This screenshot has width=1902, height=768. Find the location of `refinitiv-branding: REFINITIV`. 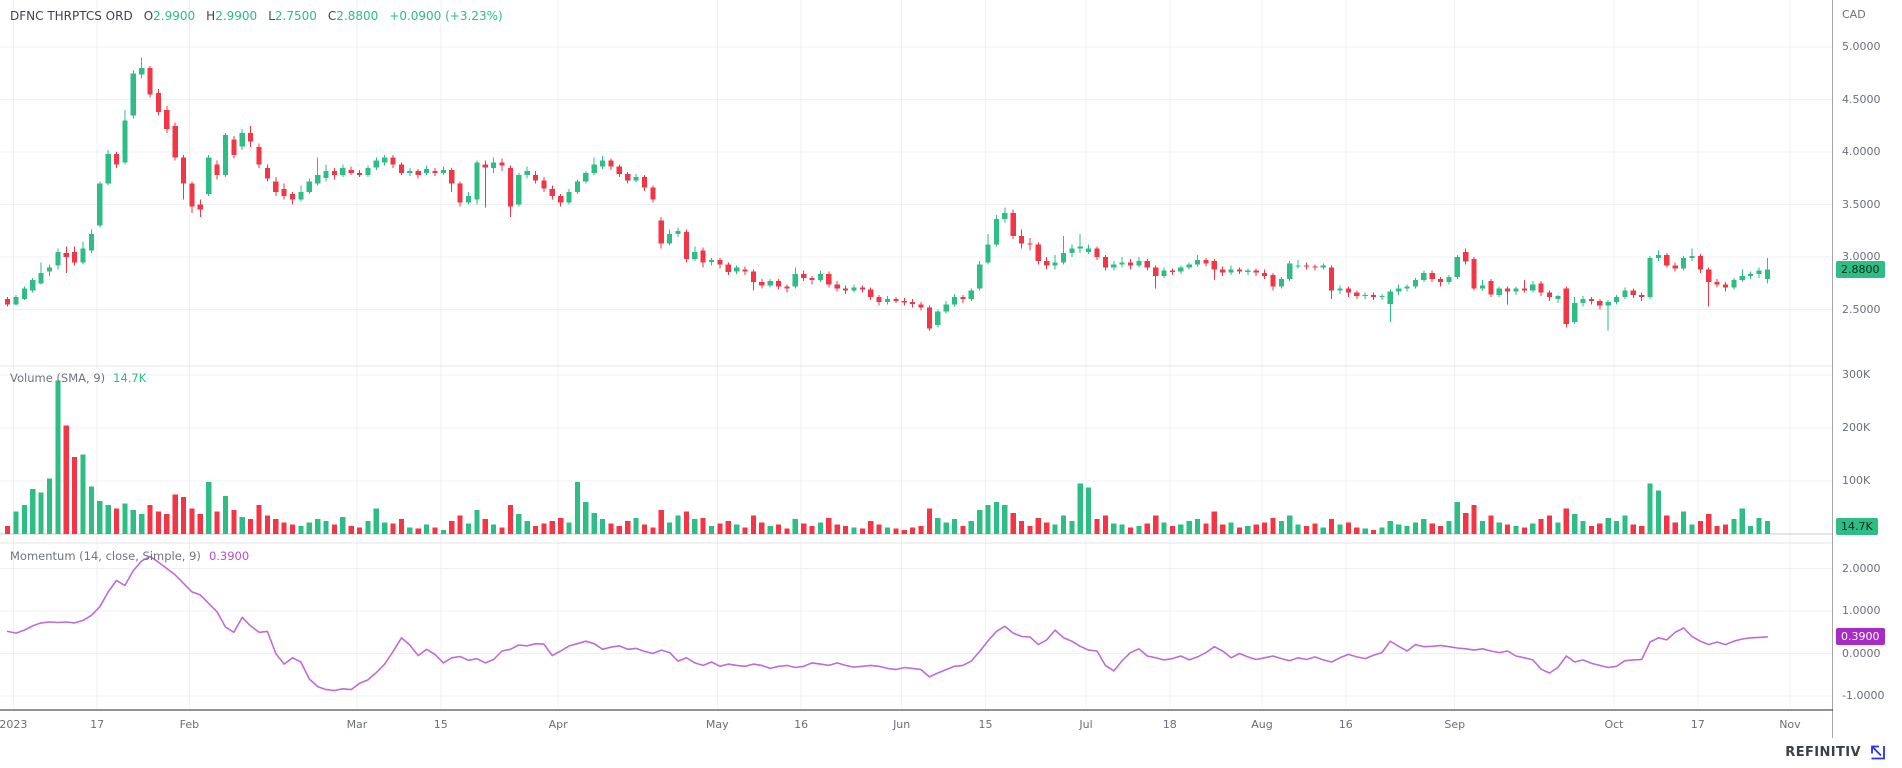

refinitiv-branding: REFINITIV is located at coordinates (1835, 752).